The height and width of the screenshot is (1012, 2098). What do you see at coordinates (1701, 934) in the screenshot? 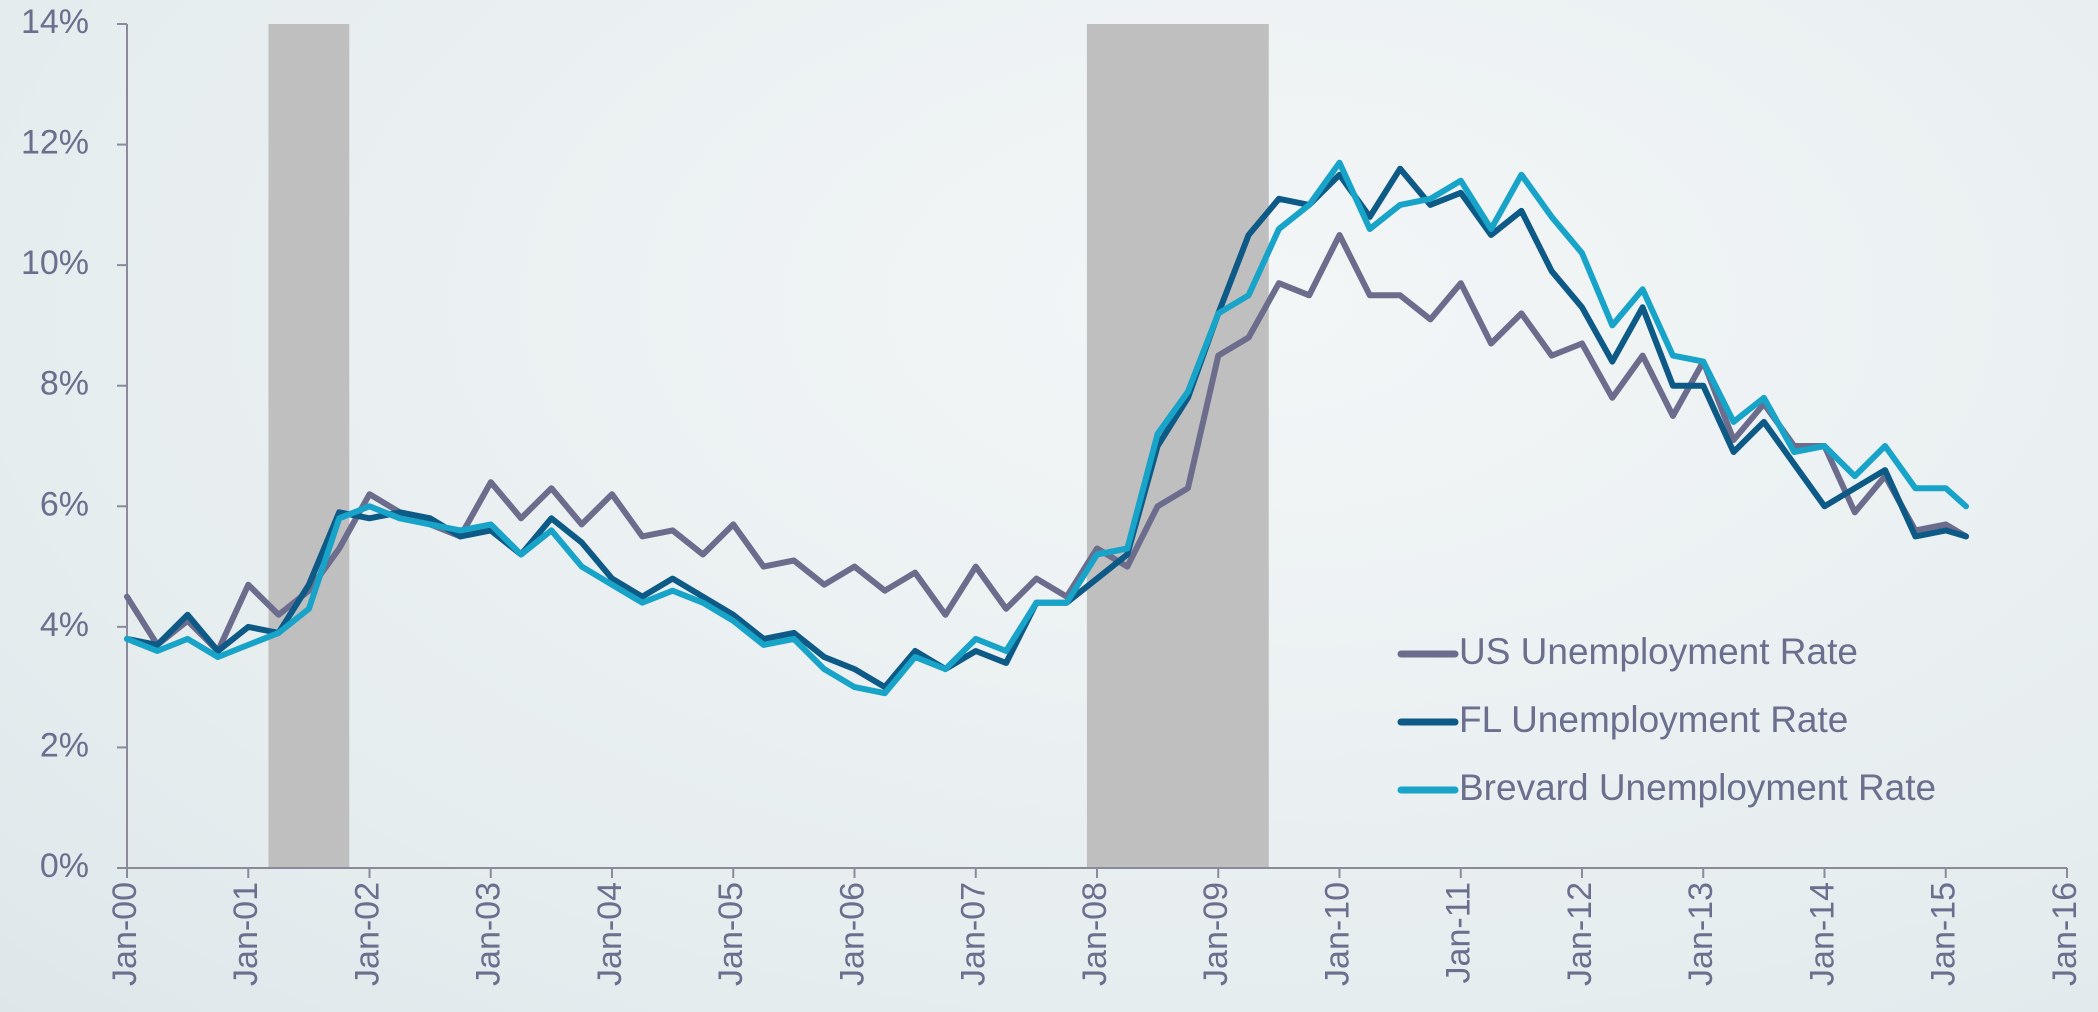
I see `x-tick-label: Jan-13` at bounding box center [1701, 934].